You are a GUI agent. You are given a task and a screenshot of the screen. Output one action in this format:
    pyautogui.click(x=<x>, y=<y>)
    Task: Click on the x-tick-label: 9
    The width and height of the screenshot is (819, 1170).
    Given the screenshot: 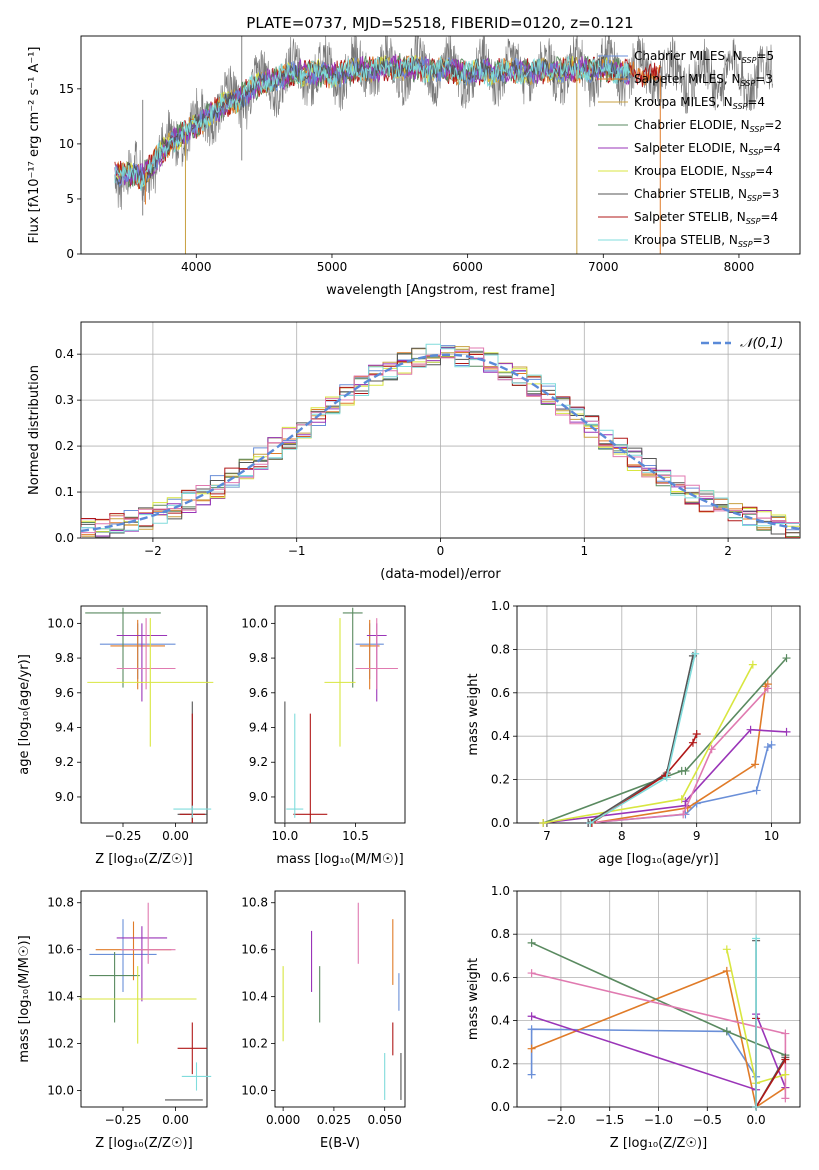 What is the action you would take?
    pyautogui.click(x=697, y=836)
    